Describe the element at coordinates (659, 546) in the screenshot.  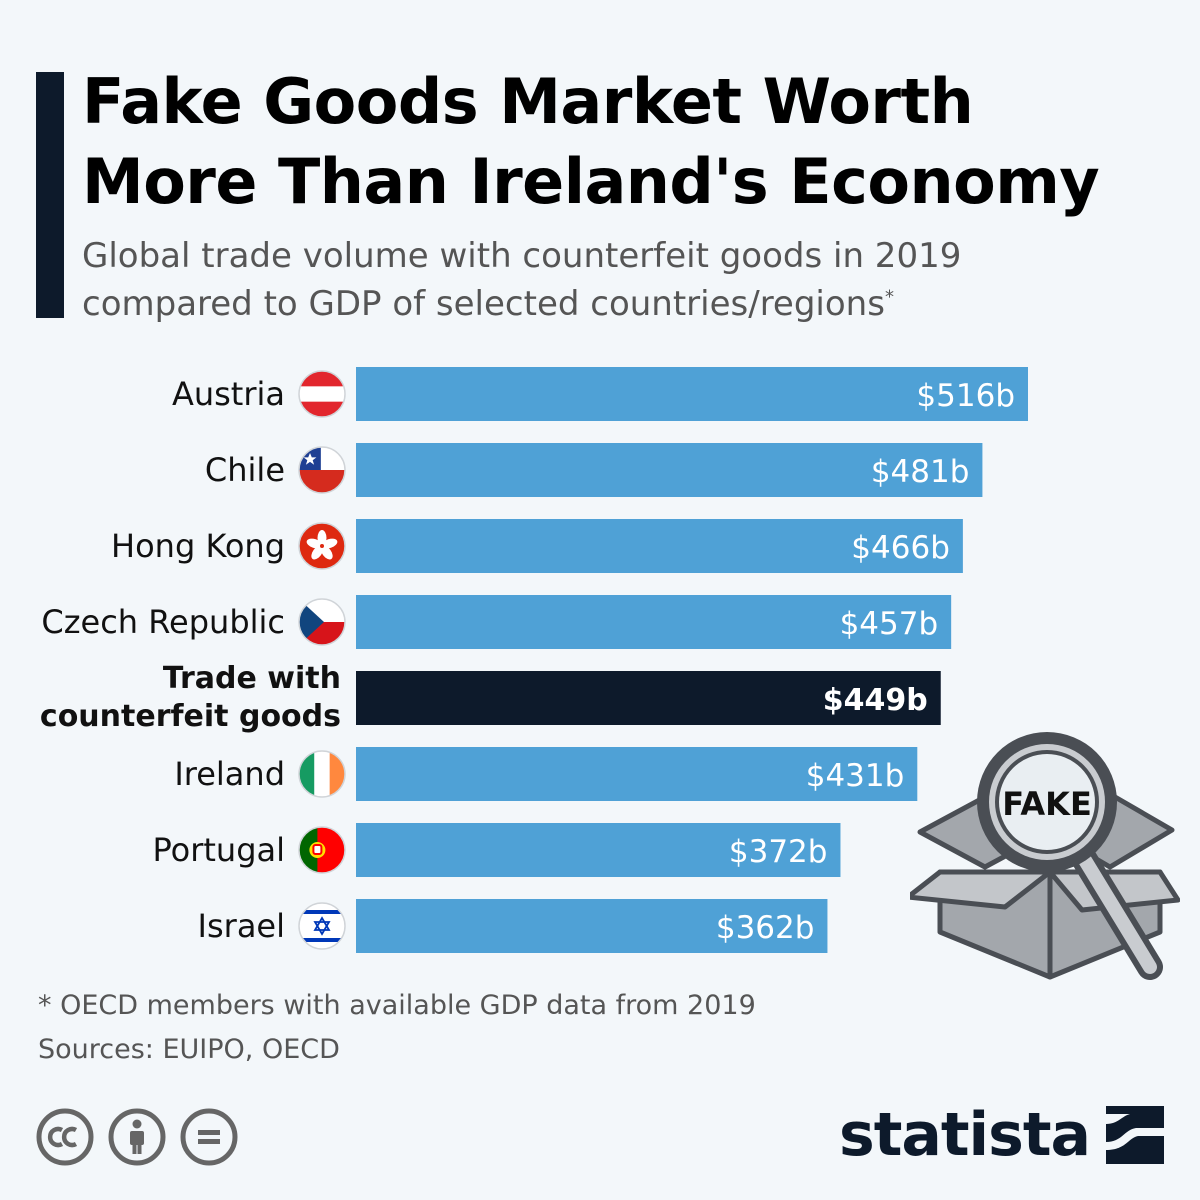
I see `bar-hong-kong` at that location.